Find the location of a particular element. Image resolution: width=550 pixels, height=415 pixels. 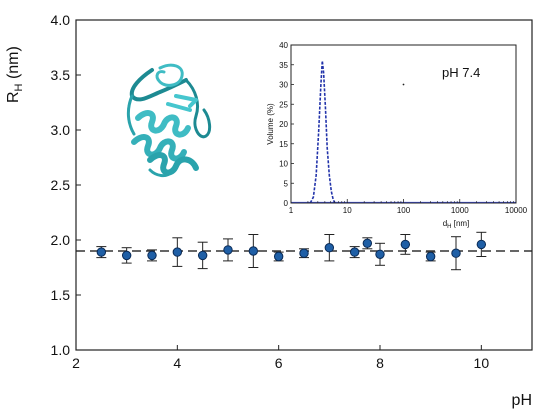

inset-y-tick-label: 15 is located at coordinates (283, 144).